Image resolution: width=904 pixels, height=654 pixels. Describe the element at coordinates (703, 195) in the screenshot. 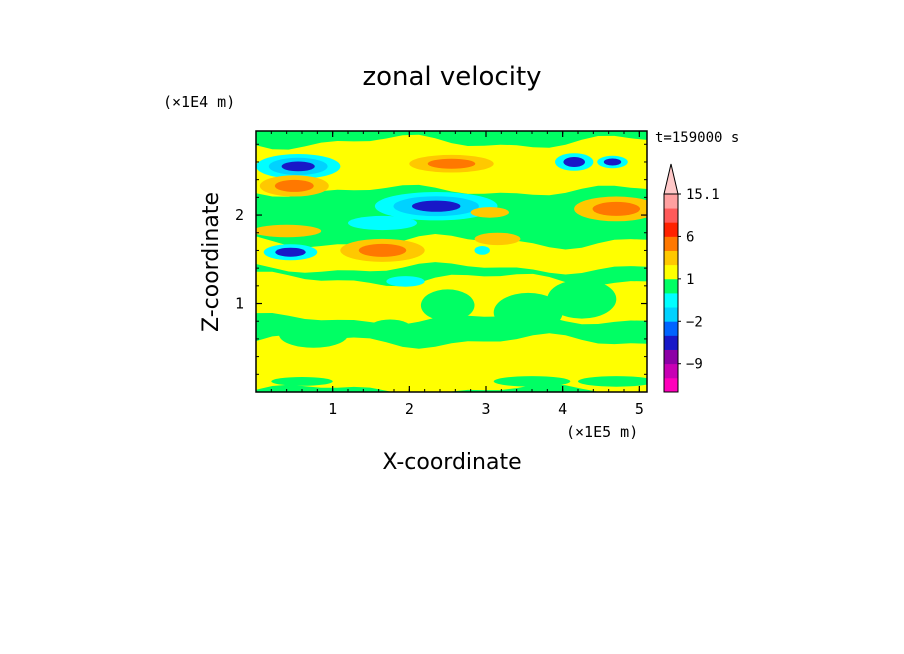

I see `colorbar-label: 15.1` at that location.